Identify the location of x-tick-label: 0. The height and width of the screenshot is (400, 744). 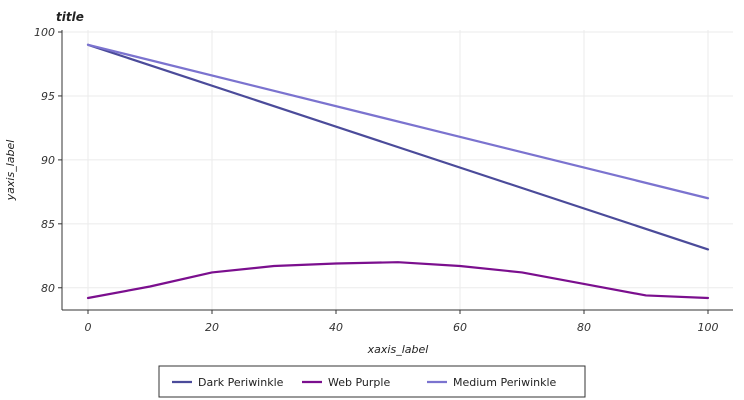
(88, 327).